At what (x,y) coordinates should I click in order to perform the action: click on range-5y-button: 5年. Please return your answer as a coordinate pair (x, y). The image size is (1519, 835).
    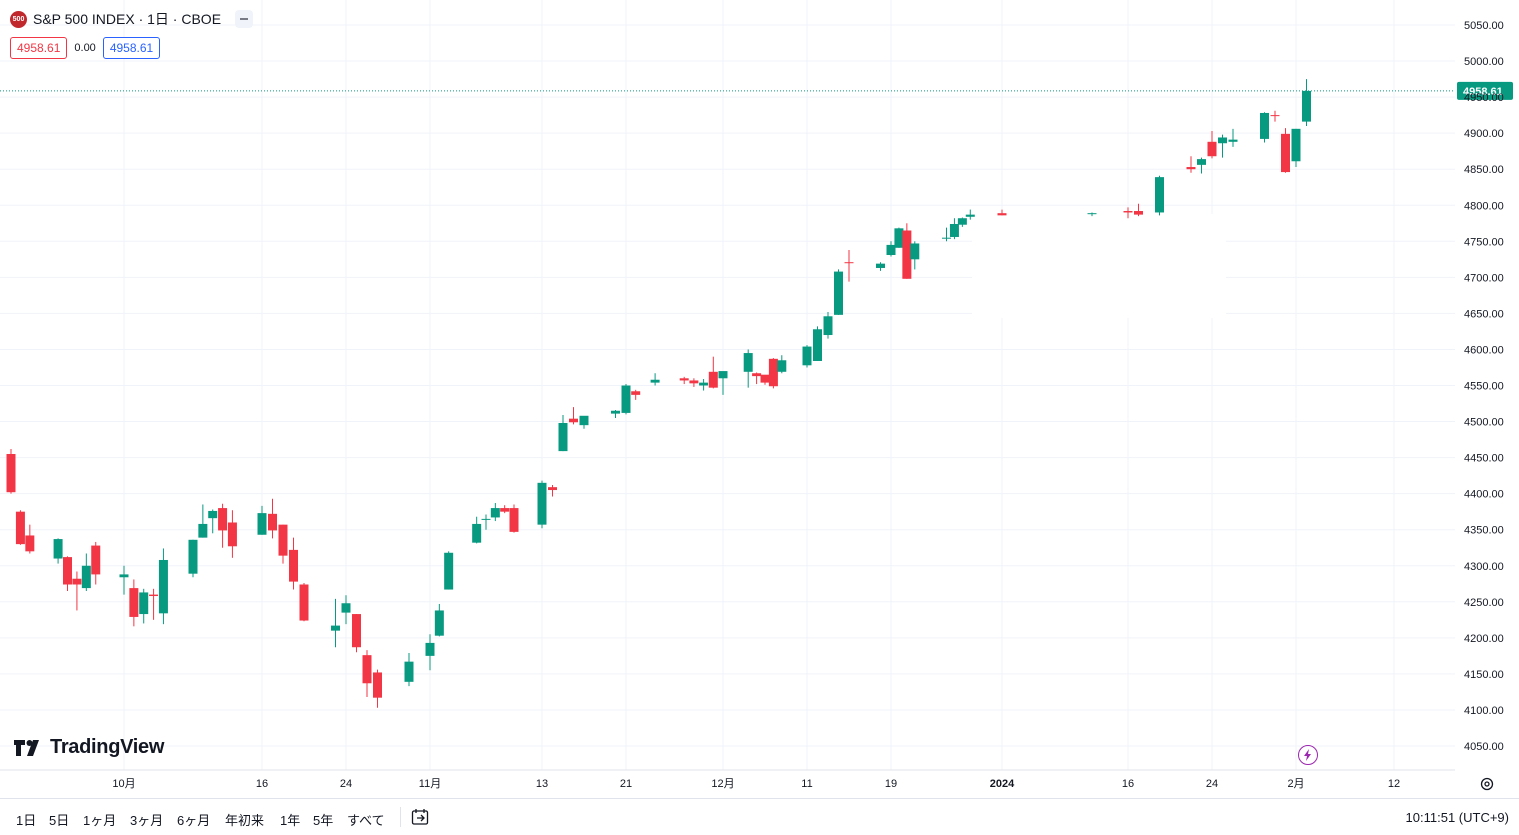
    Looking at the image, I should click on (323, 820).